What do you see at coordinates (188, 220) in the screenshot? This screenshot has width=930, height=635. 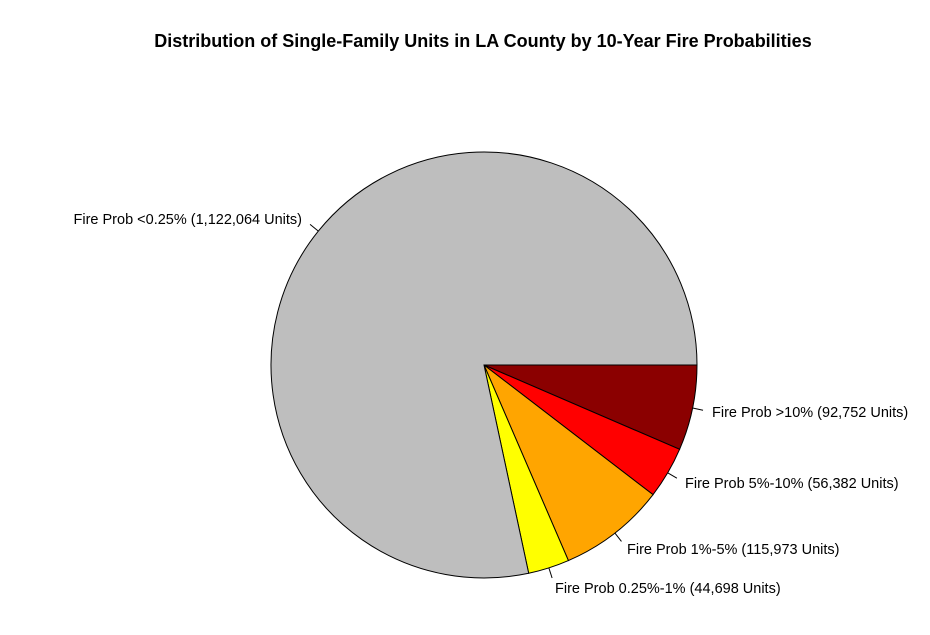 I see `slice-label: Fire Prob <0.25% (1,122,064 Units)` at bounding box center [188, 220].